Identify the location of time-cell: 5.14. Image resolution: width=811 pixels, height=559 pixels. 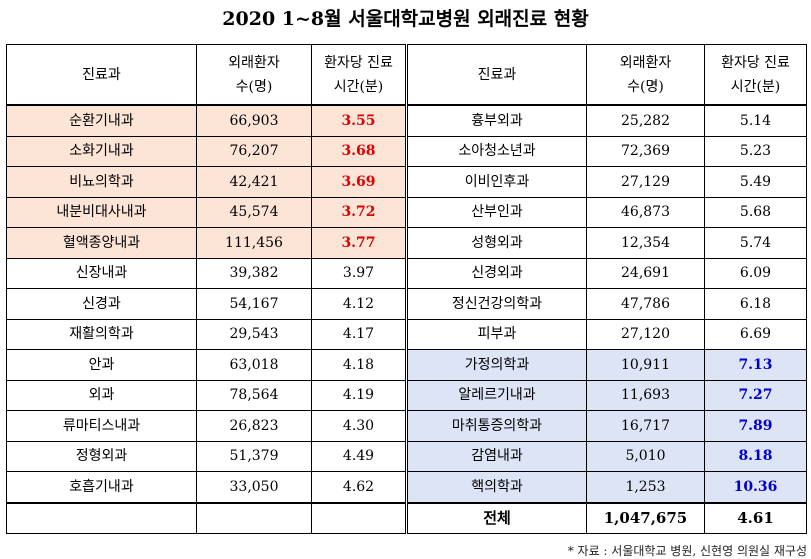
(755, 120).